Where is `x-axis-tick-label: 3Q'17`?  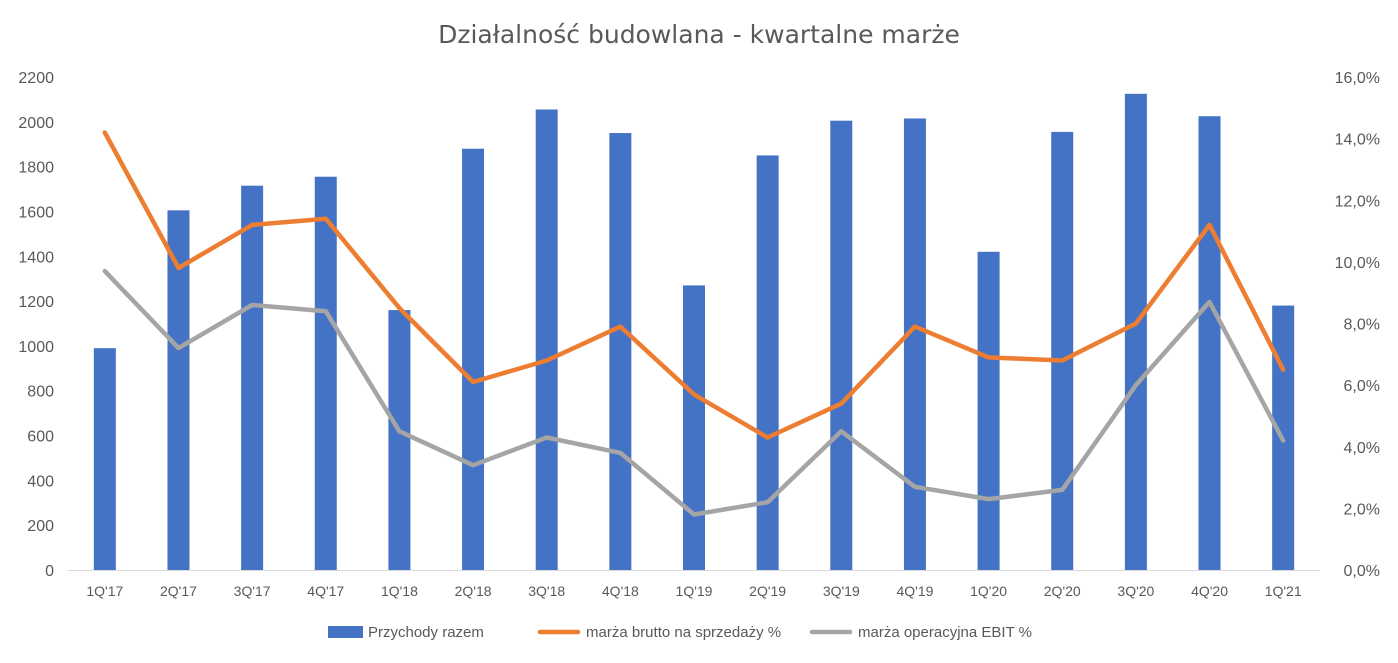
x-axis-tick-label: 3Q'17 is located at coordinates (252, 591).